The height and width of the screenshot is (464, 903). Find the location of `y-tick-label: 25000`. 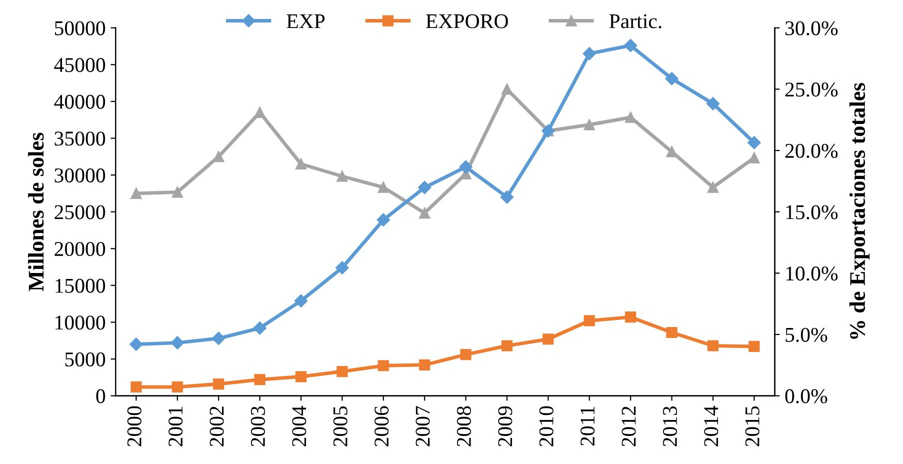

y-tick-label: 25000 is located at coordinates (80, 212).